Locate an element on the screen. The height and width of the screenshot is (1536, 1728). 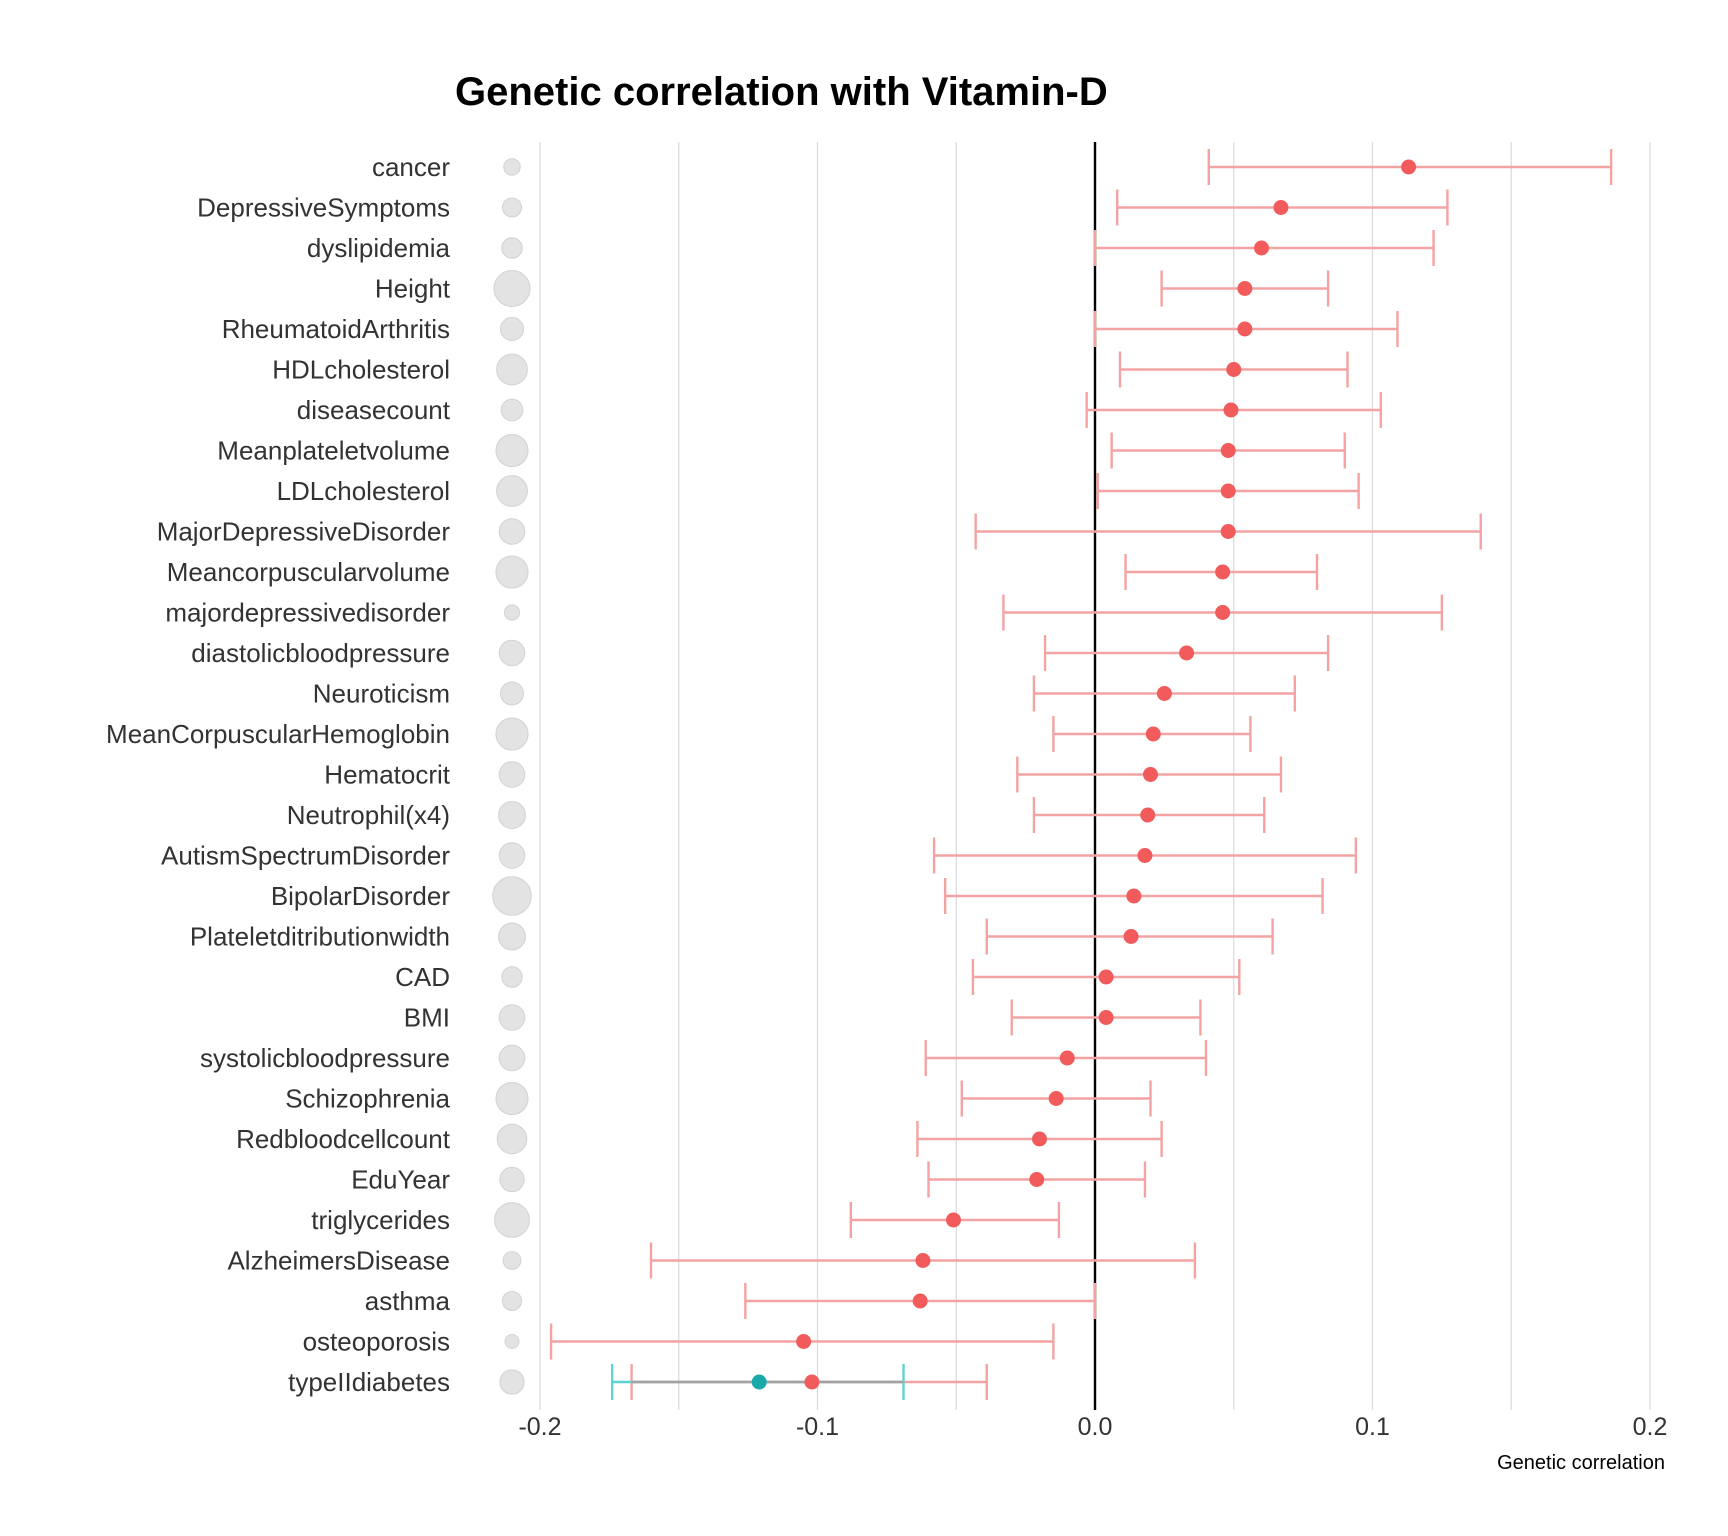
trait-label: BipolarDisorder is located at coordinates (361, 896).